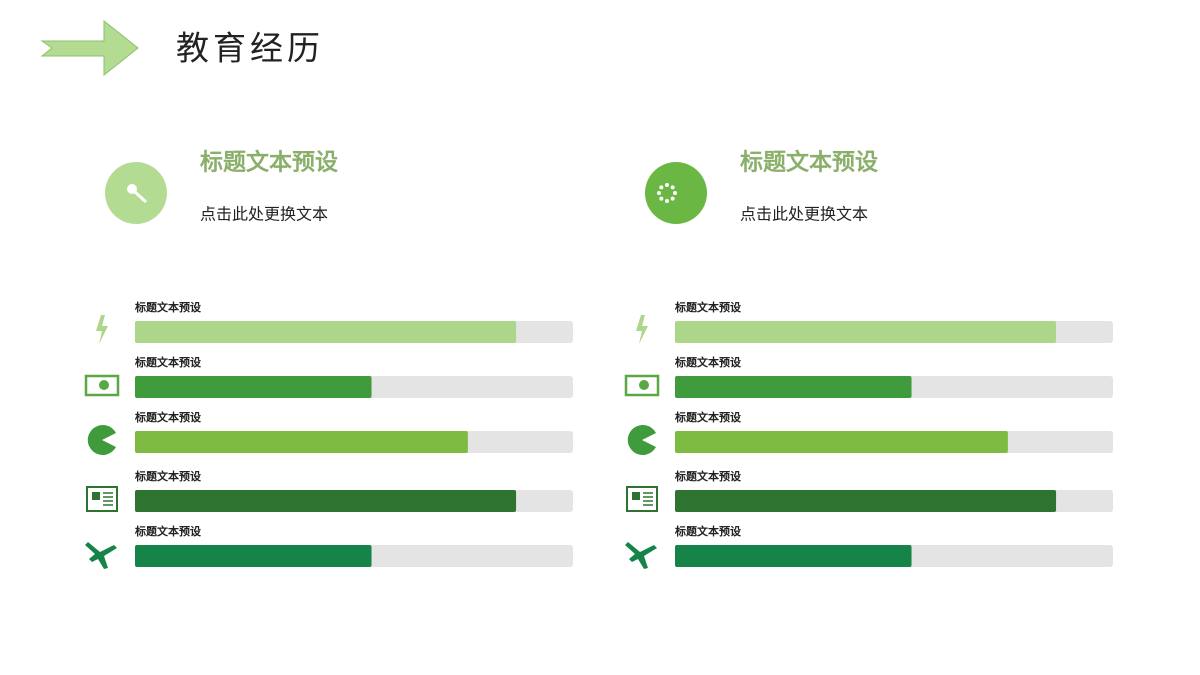  What do you see at coordinates (89, 48) in the screenshot?
I see `arrow-icon` at bounding box center [89, 48].